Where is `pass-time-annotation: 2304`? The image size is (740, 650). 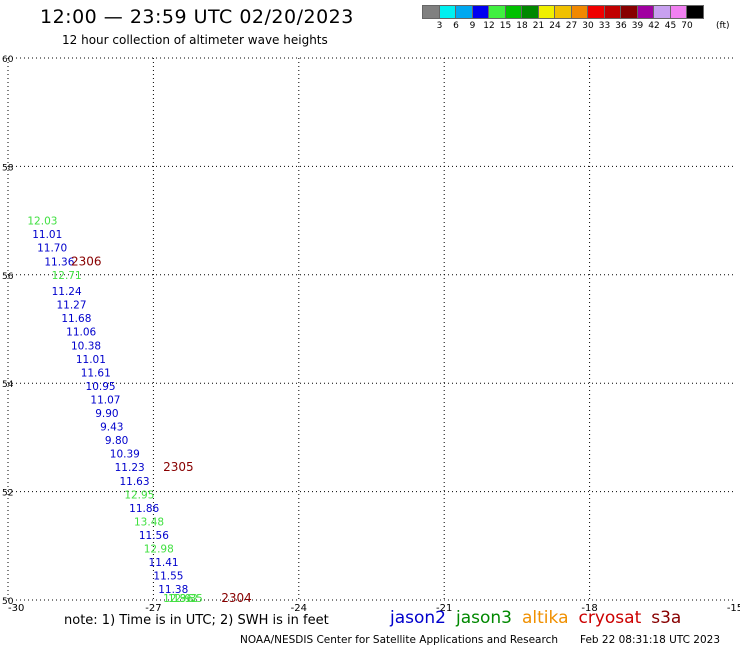
pass-time-annotation: 2304 is located at coordinates (236, 598).